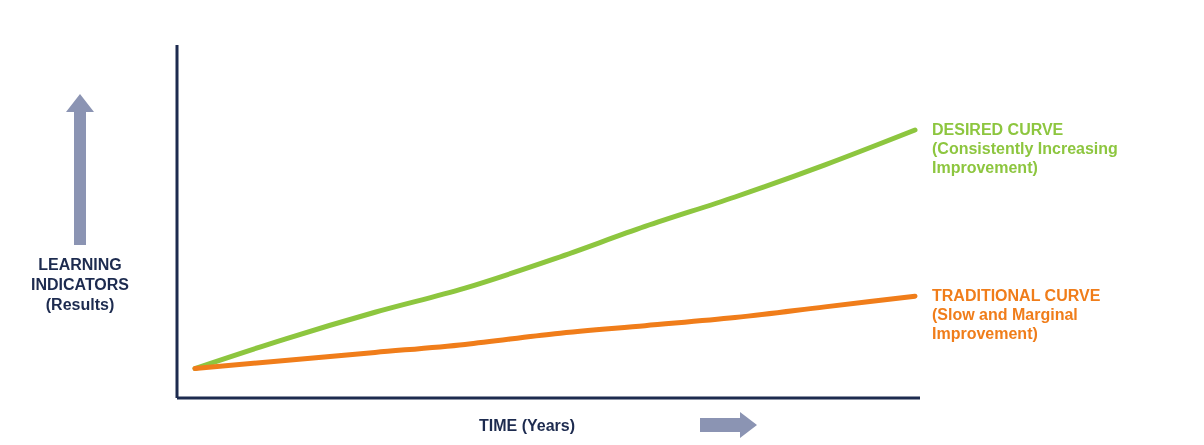 The width and height of the screenshot is (1204, 445). I want to click on text: (Slow and Marginal Improvement), so click(1005, 324).